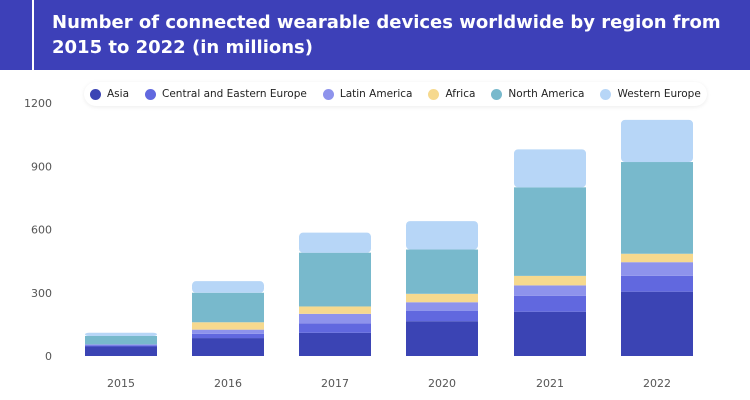 The image size is (750, 400). Describe the element at coordinates (546, 94) in the screenshot. I see `legend-label: North America` at that location.